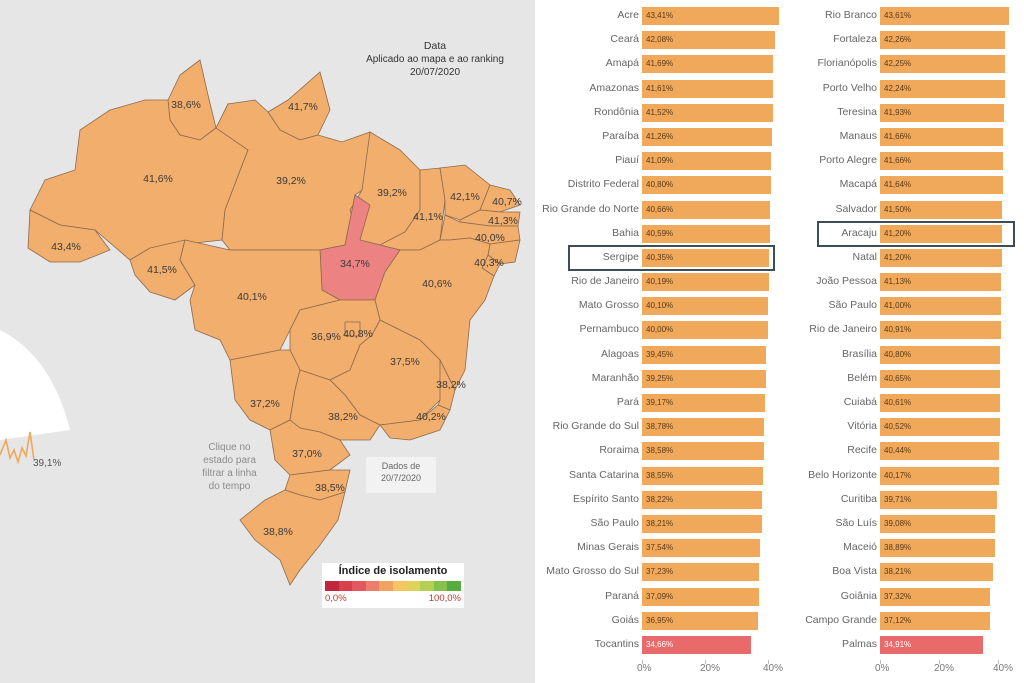 The width and height of the screenshot is (1024, 683). Describe the element at coordinates (939, 475) in the screenshot. I see `ranking-bar: 40,17%` at that location.